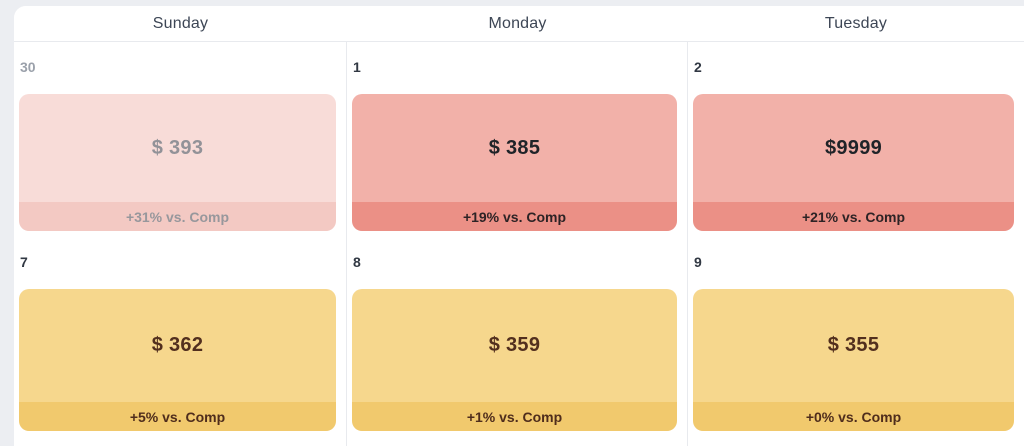 The image size is (1024, 446). What do you see at coordinates (357, 262) in the screenshot?
I see `day-number: 8` at bounding box center [357, 262].